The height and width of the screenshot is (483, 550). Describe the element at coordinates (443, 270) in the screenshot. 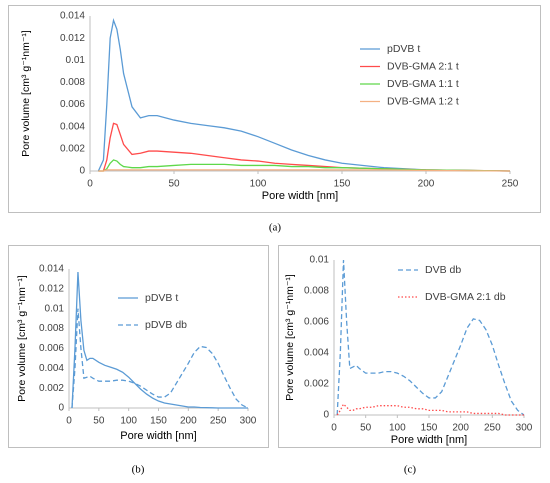

I see `legend-label: DVB db` at that location.